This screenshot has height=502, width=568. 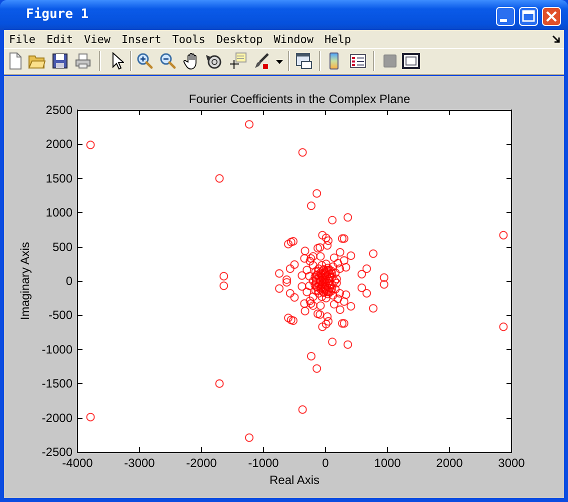 What do you see at coordinates (57, 452) in the screenshot?
I see `y-tick-label: -2500` at bounding box center [57, 452].